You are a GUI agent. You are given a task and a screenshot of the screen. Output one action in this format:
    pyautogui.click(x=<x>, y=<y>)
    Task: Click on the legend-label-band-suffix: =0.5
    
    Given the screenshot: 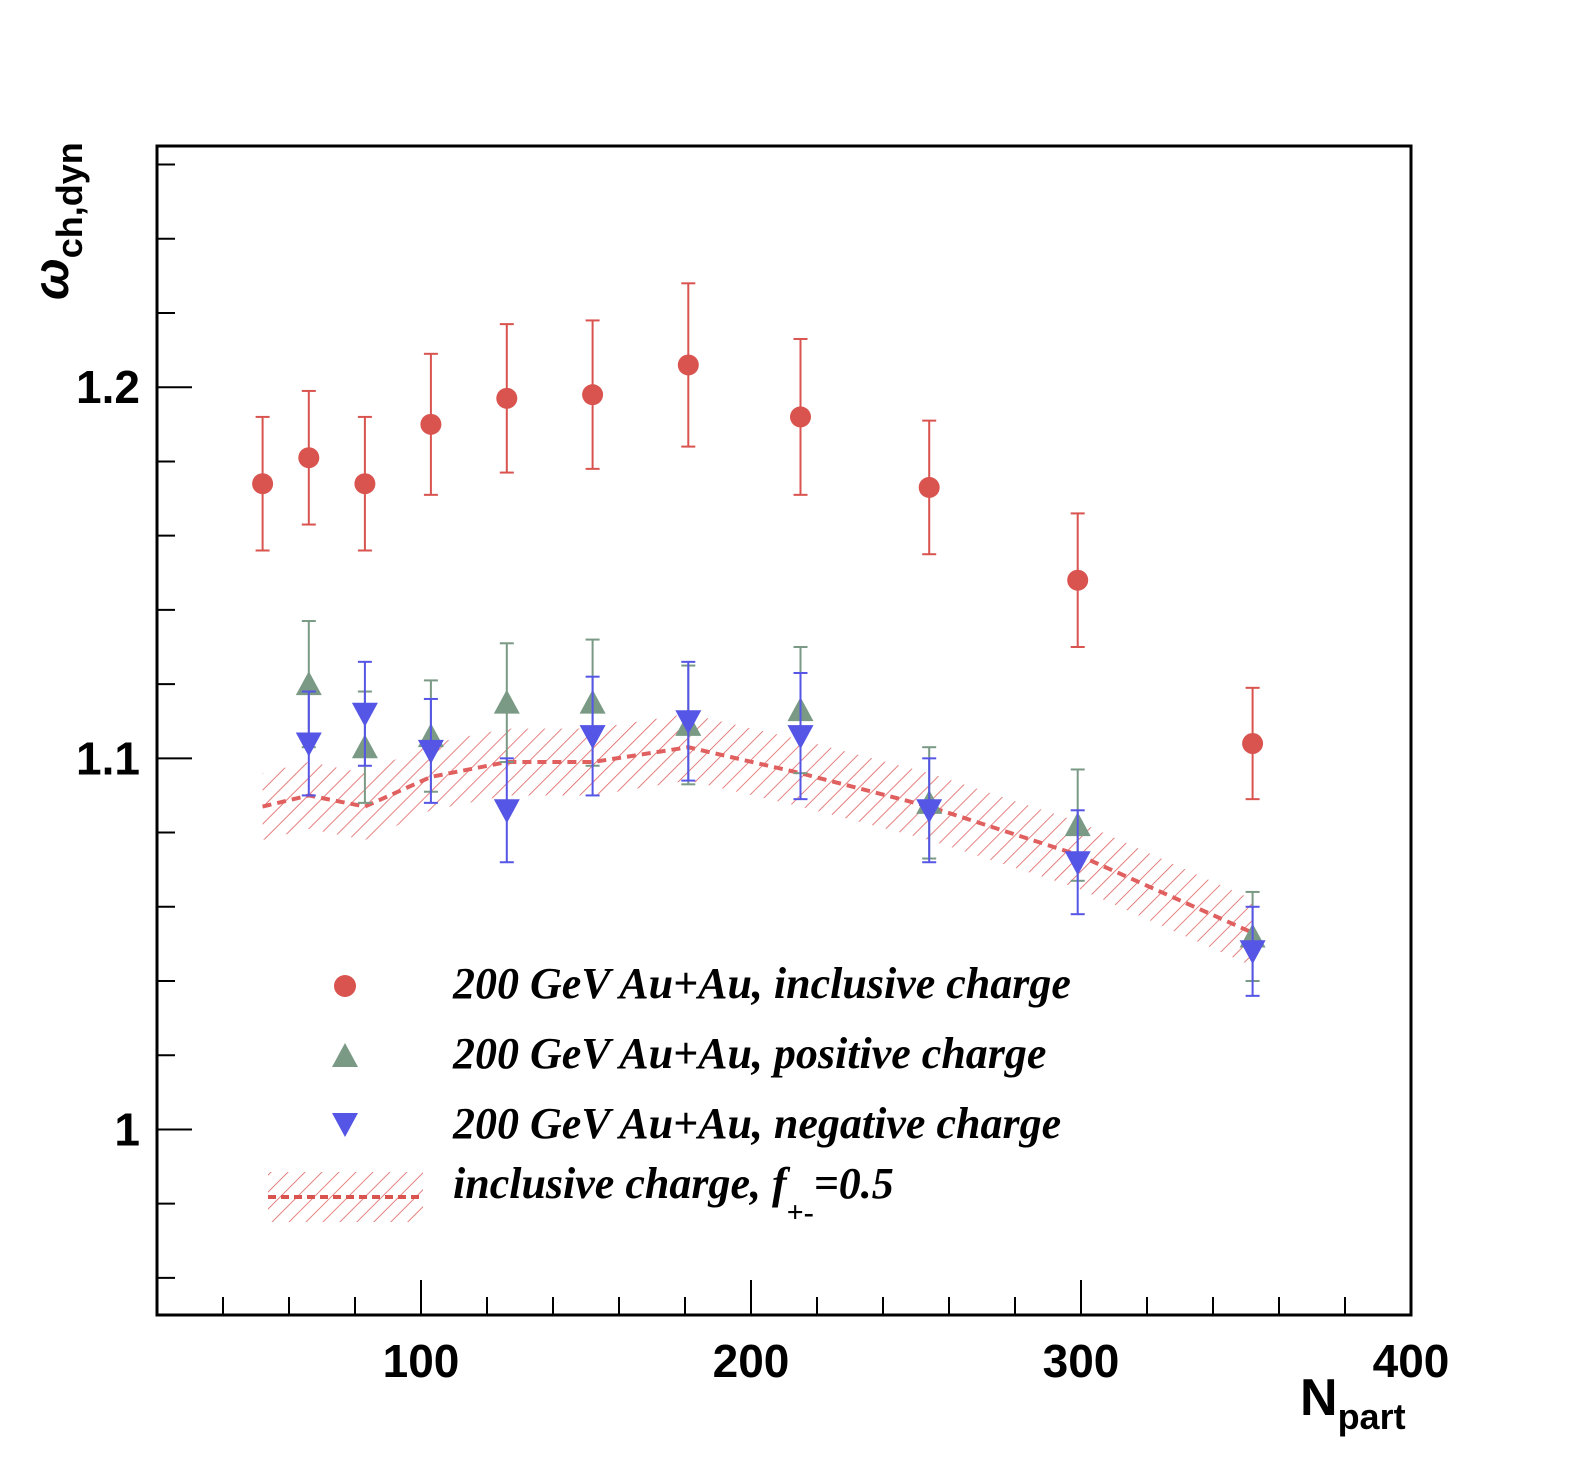 What is the action you would take?
    pyautogui.click(x=854, y=1183)
    